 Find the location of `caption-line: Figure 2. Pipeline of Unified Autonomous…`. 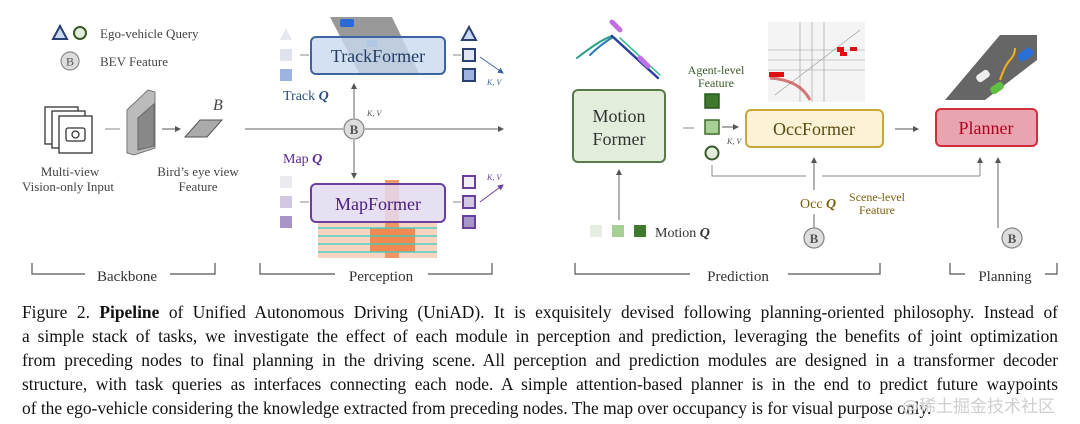

caption-line: Figure 2. Pipeline of Unified Autonomous… is located at coordinates (540, 312).